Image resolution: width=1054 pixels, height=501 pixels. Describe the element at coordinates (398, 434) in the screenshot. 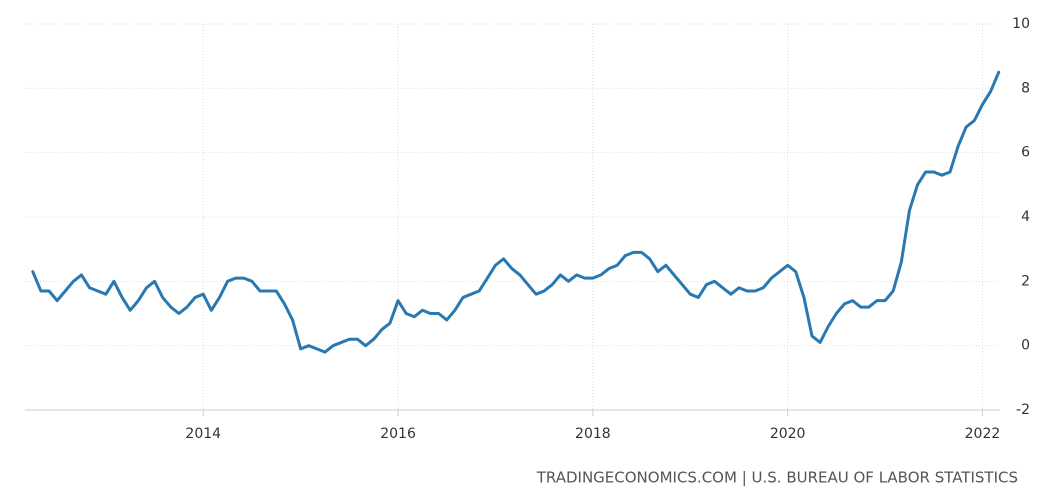

I see `x-tick-label: 2016` at that location.